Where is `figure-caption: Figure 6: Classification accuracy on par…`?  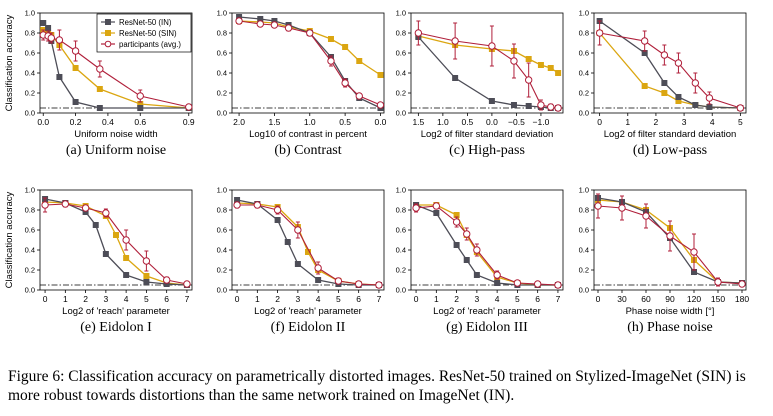
figure-caption: Figure 6: Classification accuracy on par… is located at coordinates (377, 386).